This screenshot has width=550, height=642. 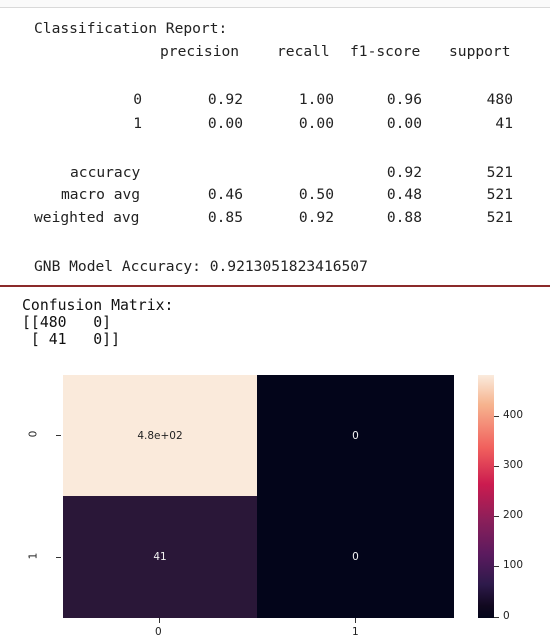 What do you see at coordinates (71, 339) in the screenshot?
I see `matrix-line-2: [ 41 0]]` at bounding box center [71, 339].